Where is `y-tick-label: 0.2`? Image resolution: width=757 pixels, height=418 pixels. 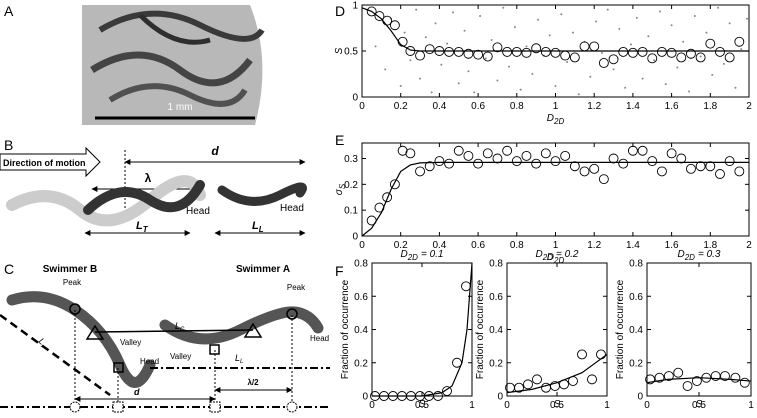
y-tick-label: 0.2 is located at coordinates (351, 185).